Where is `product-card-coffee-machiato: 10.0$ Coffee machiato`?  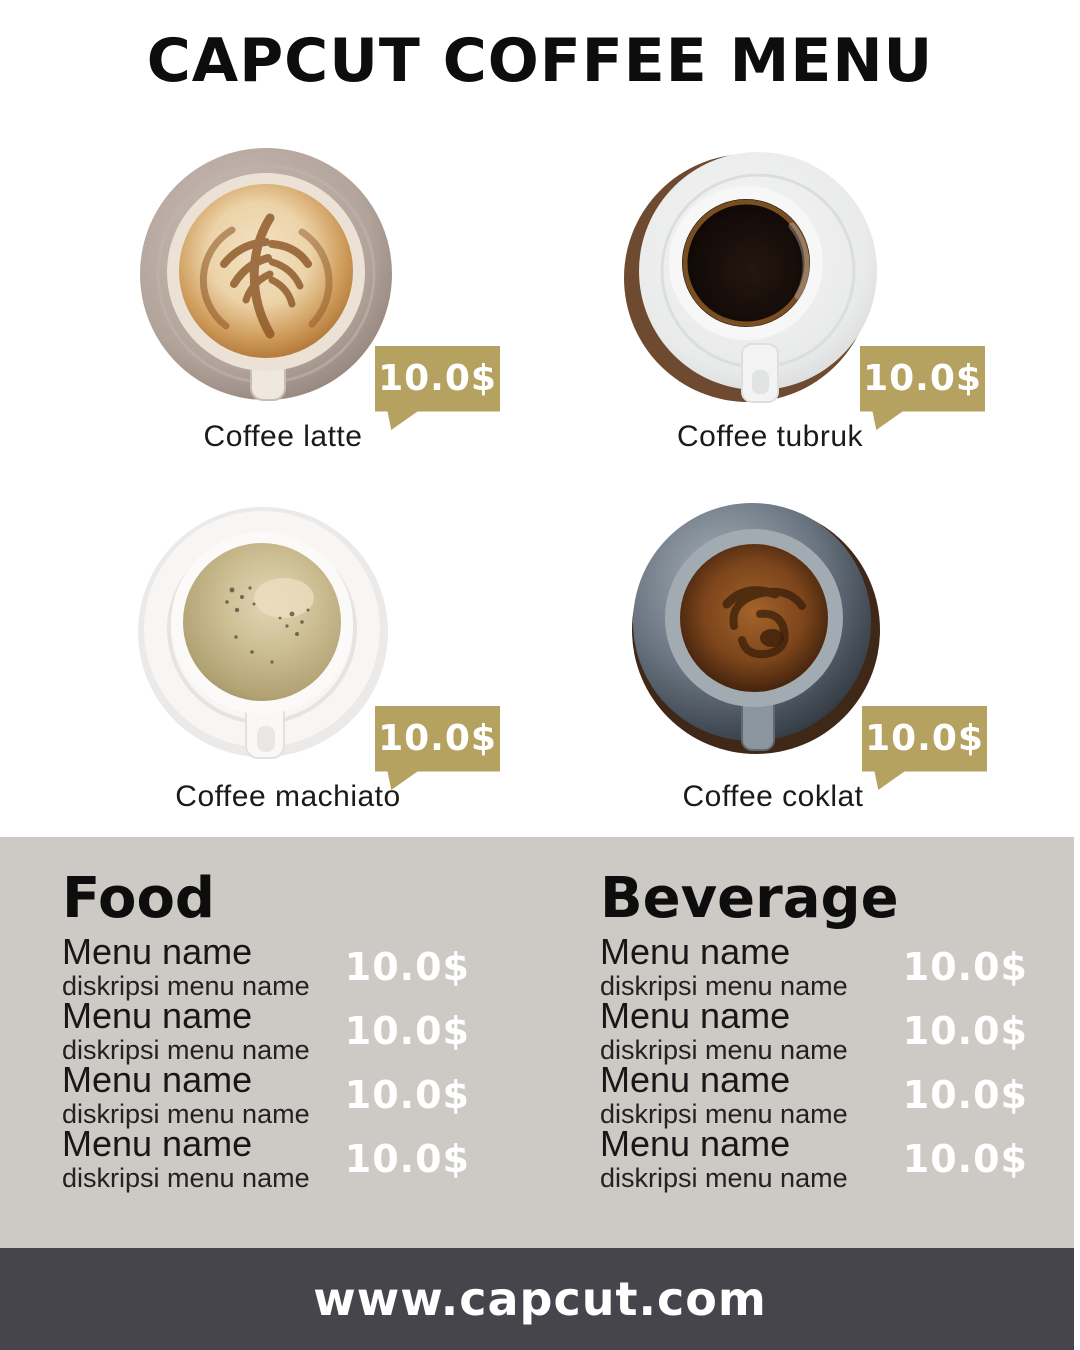 product-card-coffee-machiato: 10.0$ Coffee machiato is located at coordinates (295, 670).